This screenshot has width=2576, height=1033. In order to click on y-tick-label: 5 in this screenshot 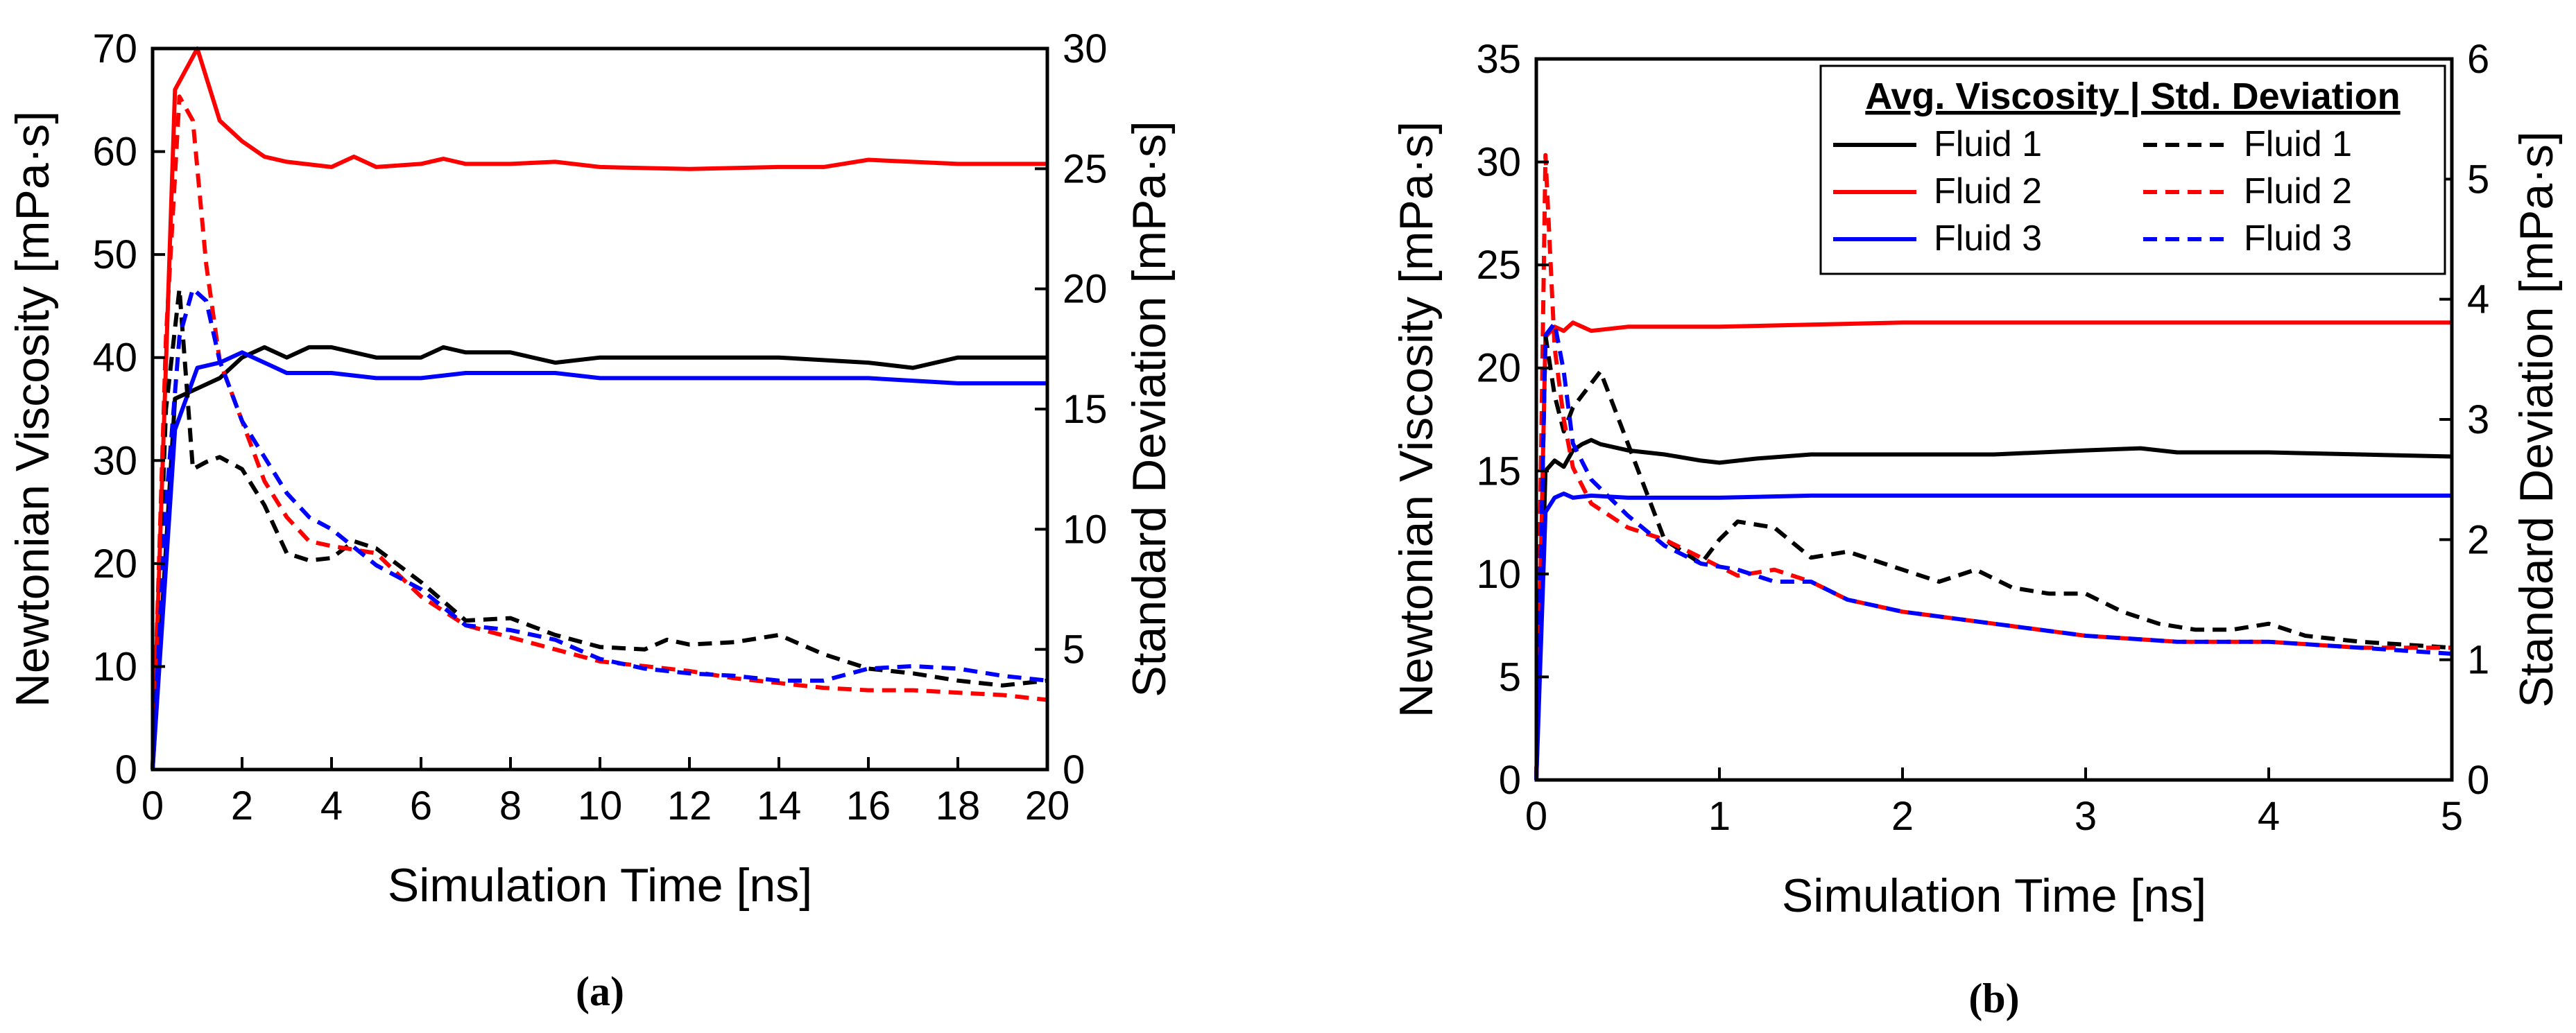, I will do `click(1510, 677)`.